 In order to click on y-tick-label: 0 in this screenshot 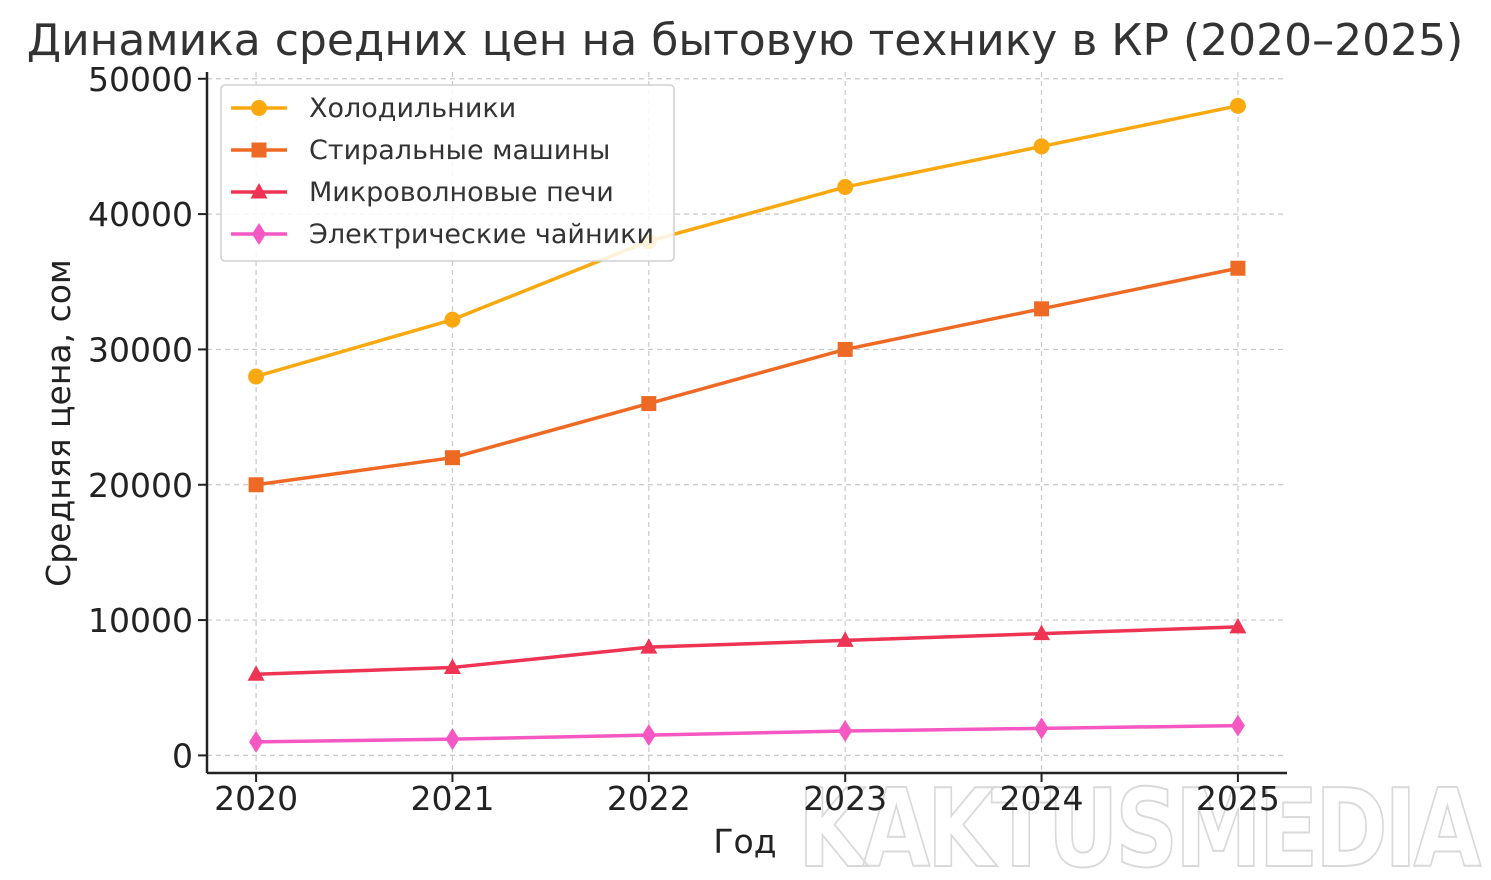, I will do `click(182, 755)`.